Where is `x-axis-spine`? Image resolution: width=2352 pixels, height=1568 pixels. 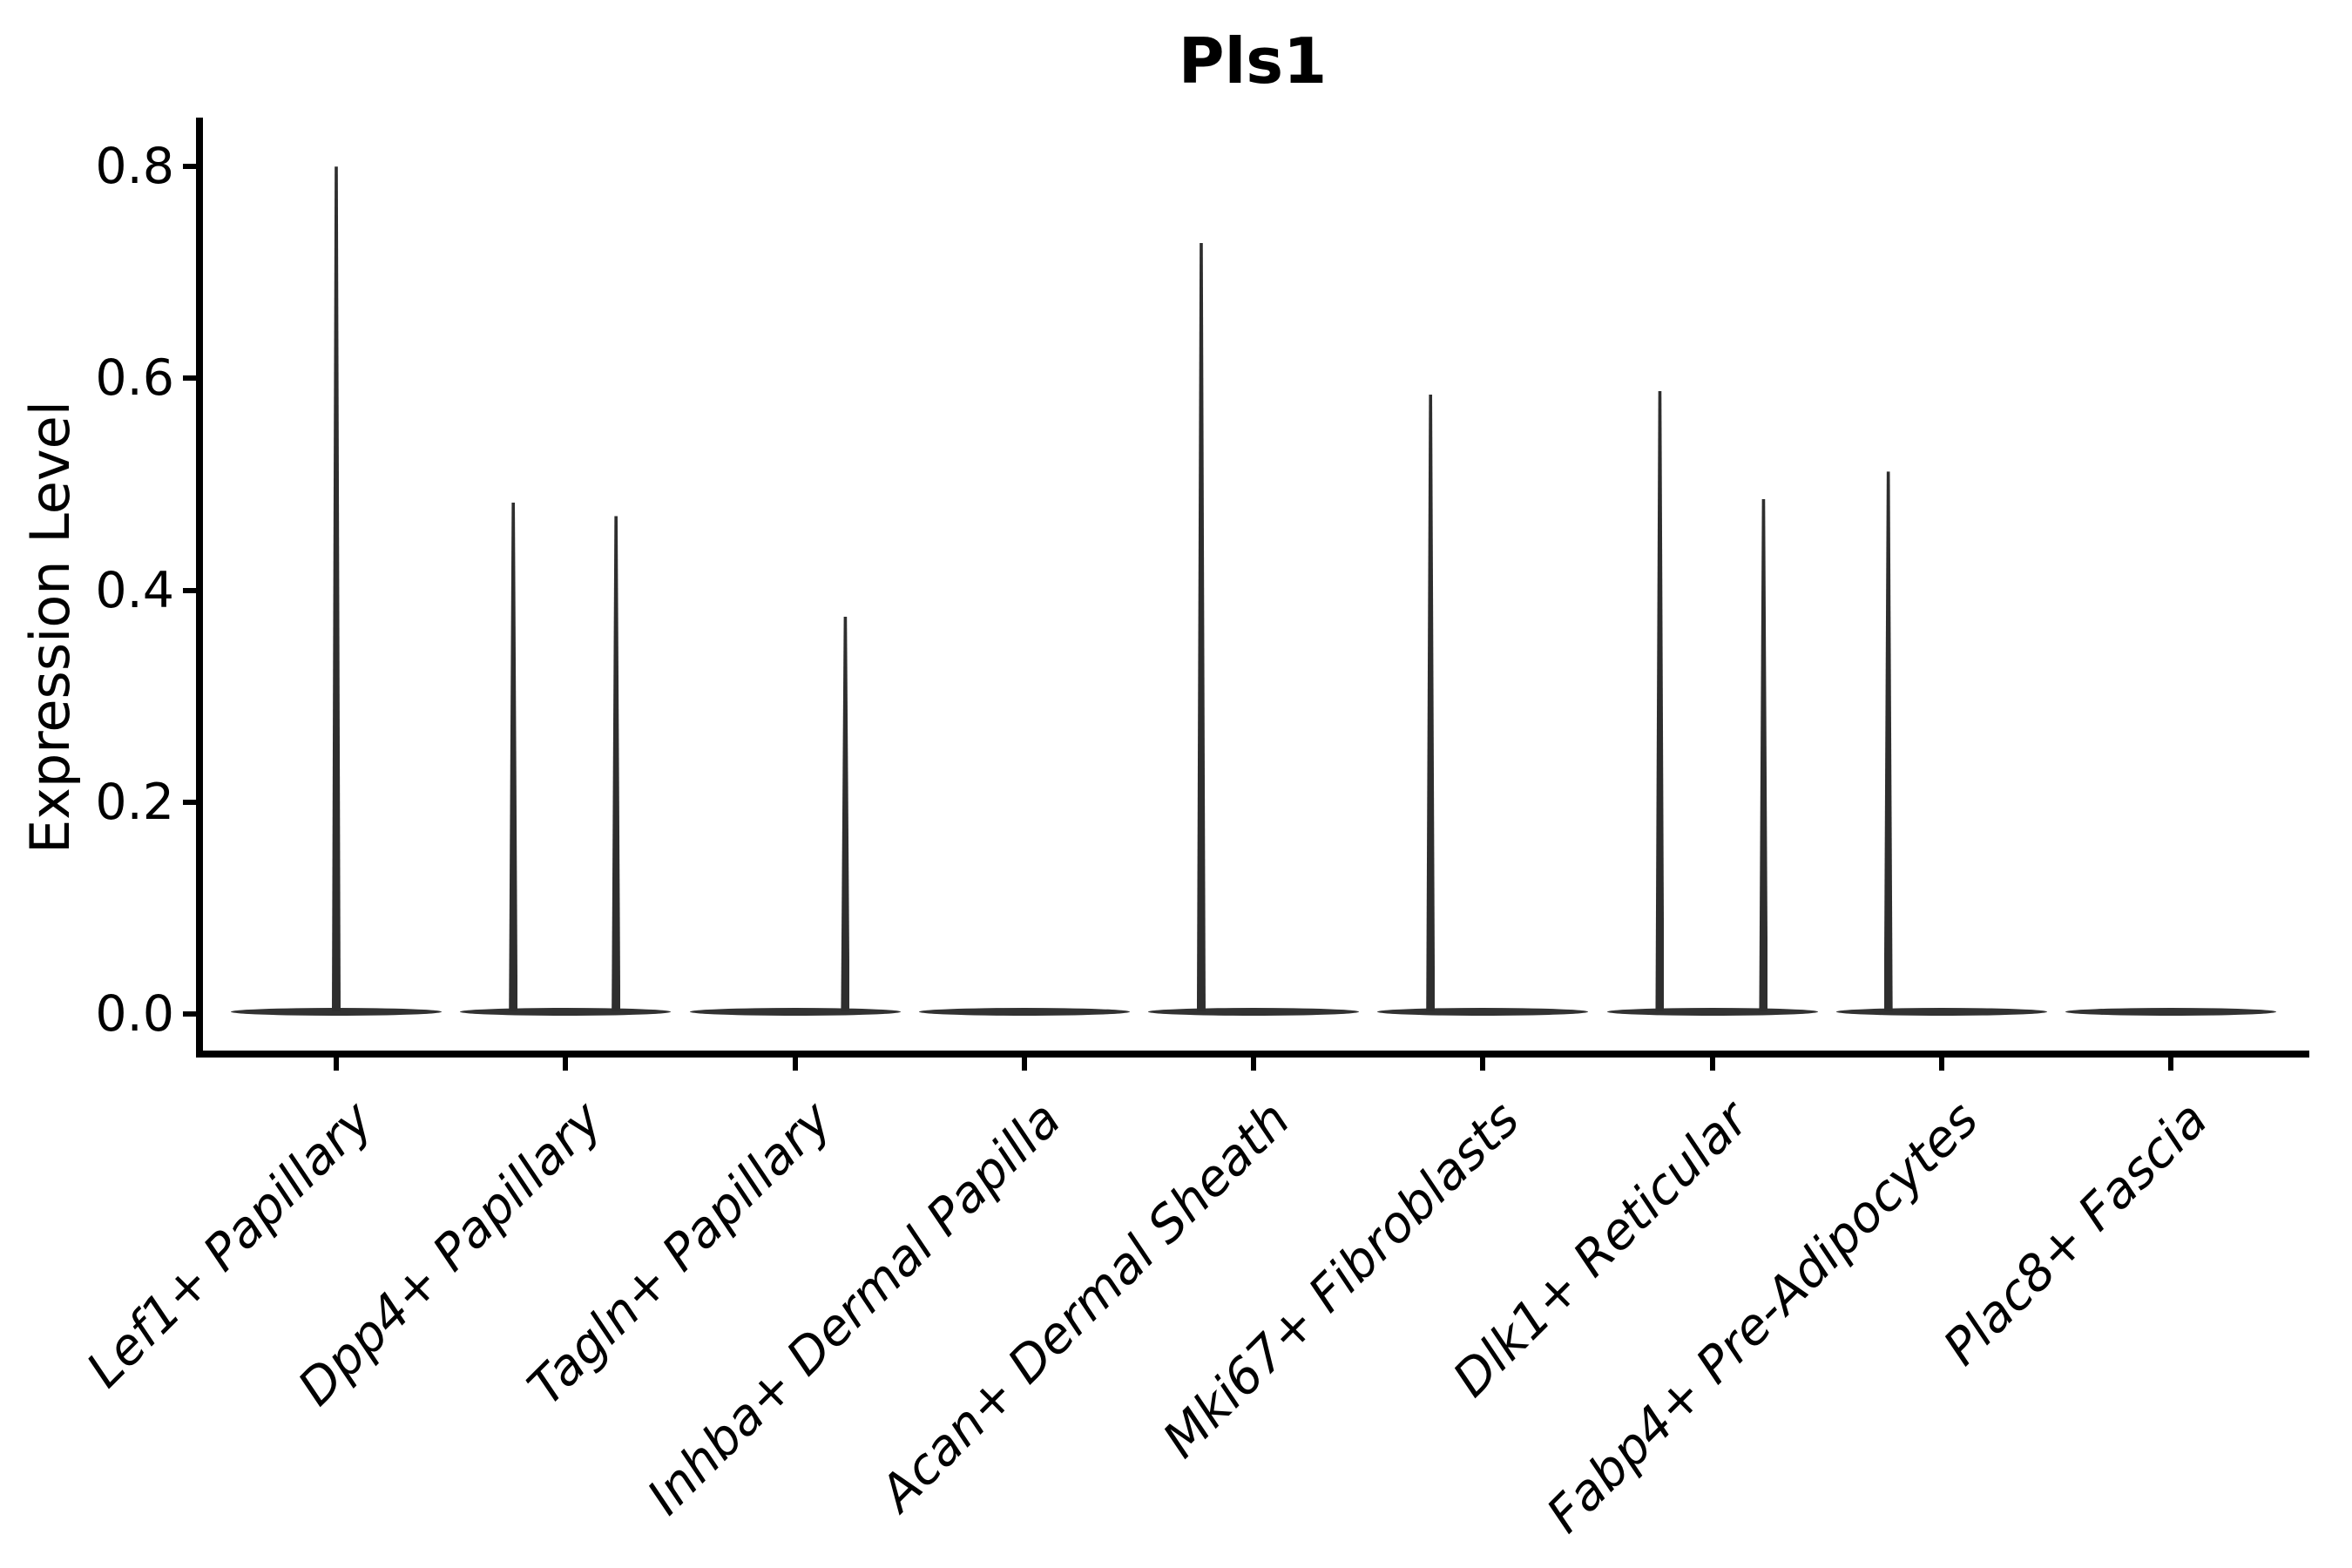 x-axis-spine is located at coordinates (1252, 1054).